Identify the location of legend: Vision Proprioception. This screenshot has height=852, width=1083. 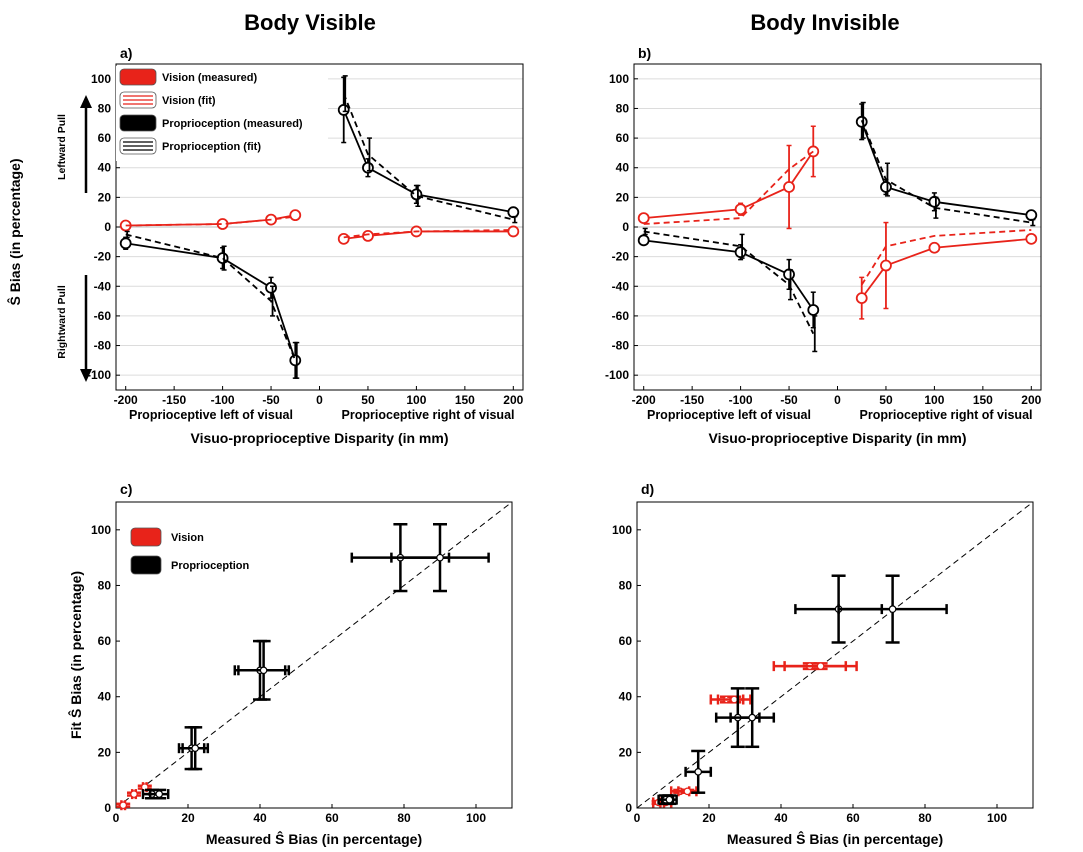
(190, 551).